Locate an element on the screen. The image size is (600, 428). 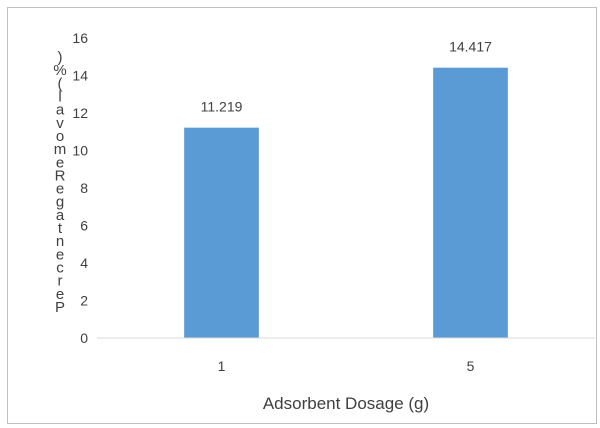
y-tick-label: 16 is located at coordinates (80, 38).